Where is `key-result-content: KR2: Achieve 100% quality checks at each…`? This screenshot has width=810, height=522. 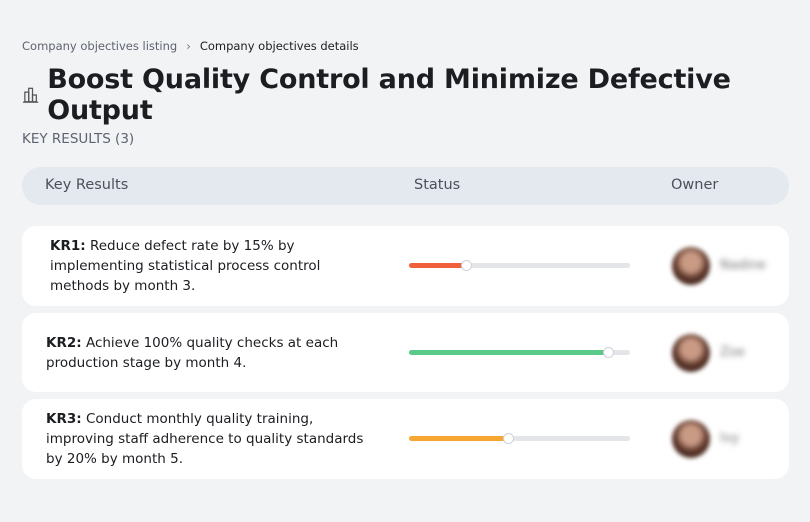 key-result-content: KR2: Achieve 100% quality checks at each… is located at coordinates (206, 353).